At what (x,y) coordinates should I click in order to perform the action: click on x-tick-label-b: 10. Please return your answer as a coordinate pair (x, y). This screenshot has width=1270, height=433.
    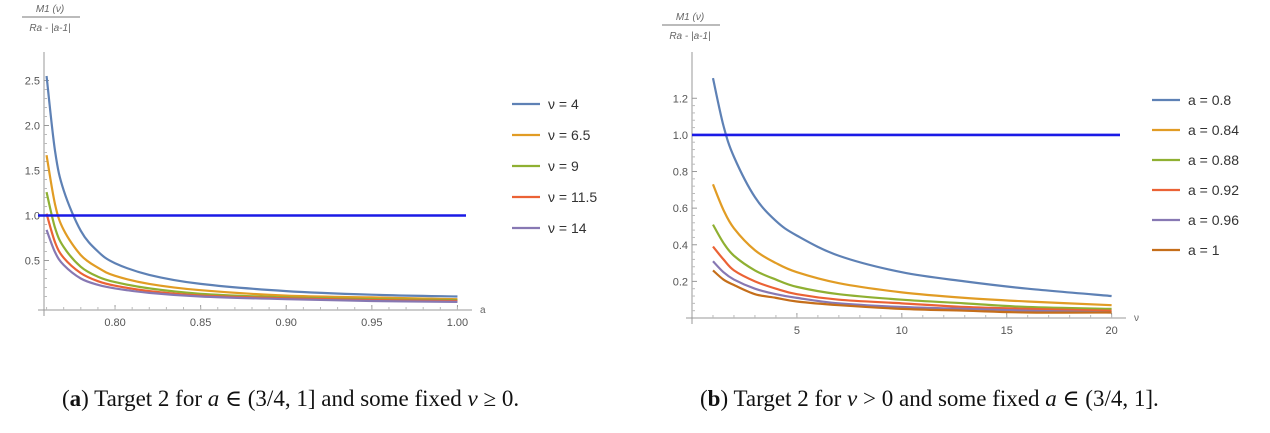
    Looking at the image, I should click on (902, 331).